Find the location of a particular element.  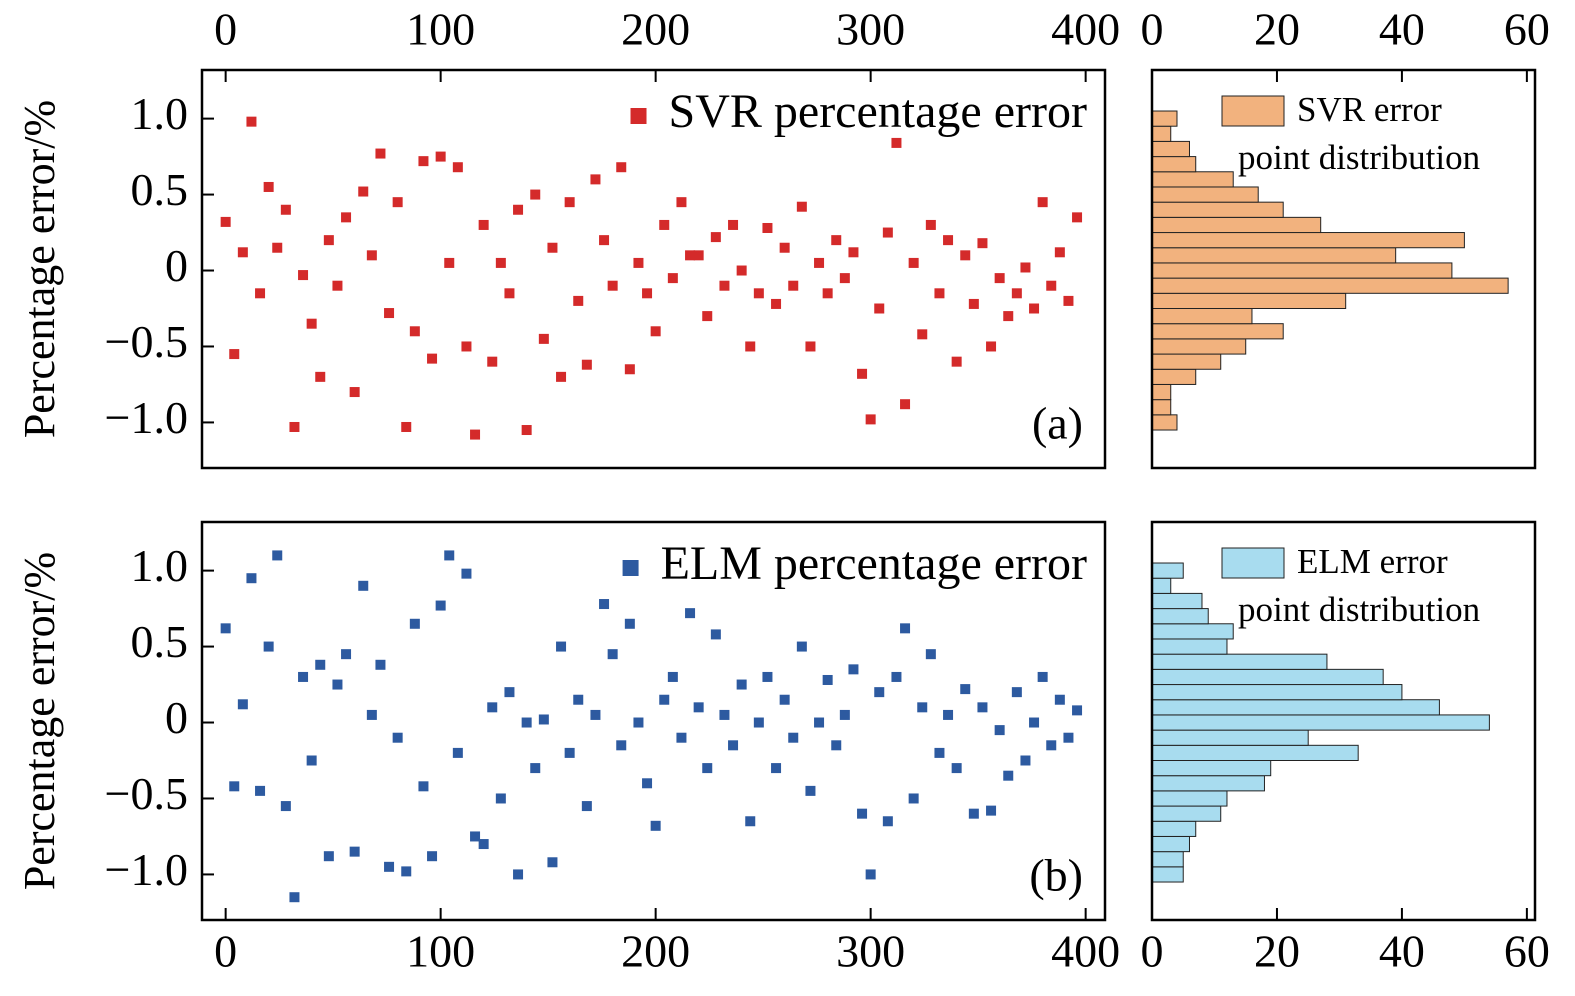

y-tick-label: −0.5 is located at coordinates (146, 341).